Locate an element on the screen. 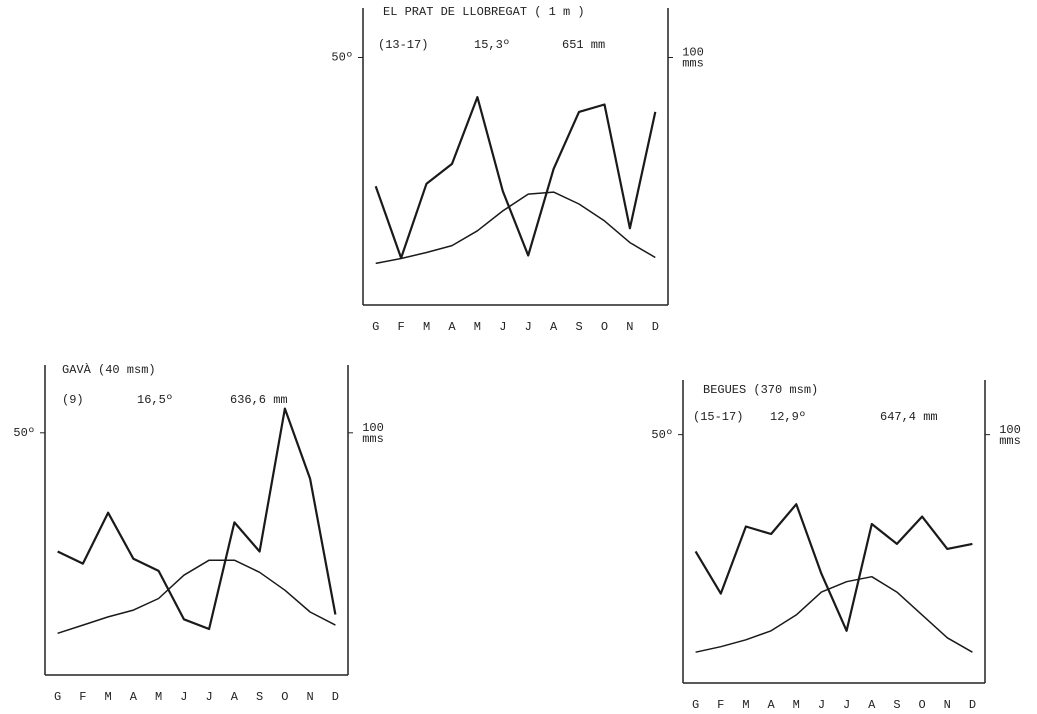 The width and height of the screenshot is (1037, 714). chart-title: GAVÀ (40 msm) is located at coordinates (109, 369).